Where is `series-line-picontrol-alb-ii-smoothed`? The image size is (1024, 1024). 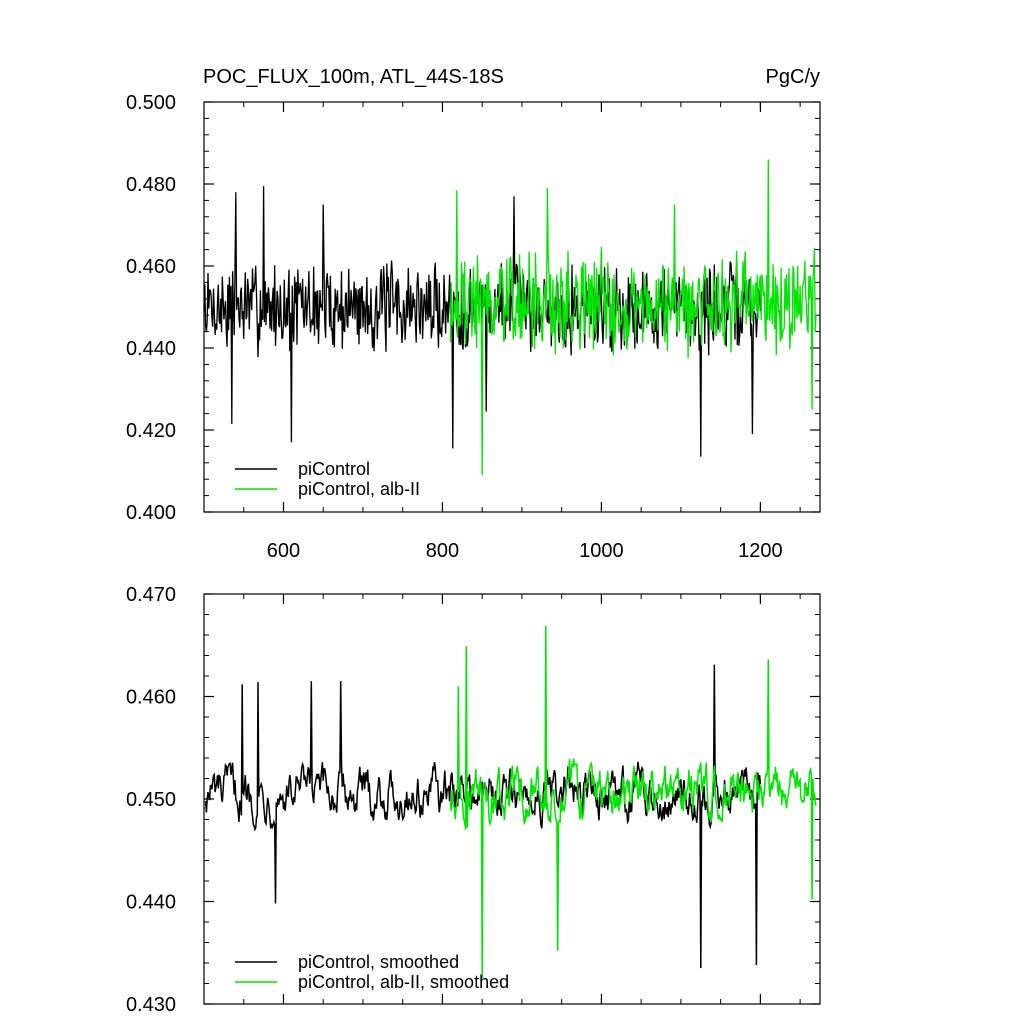 series-line-picontrol-alb-ii-smoothed is located at coordinates (633, 802).